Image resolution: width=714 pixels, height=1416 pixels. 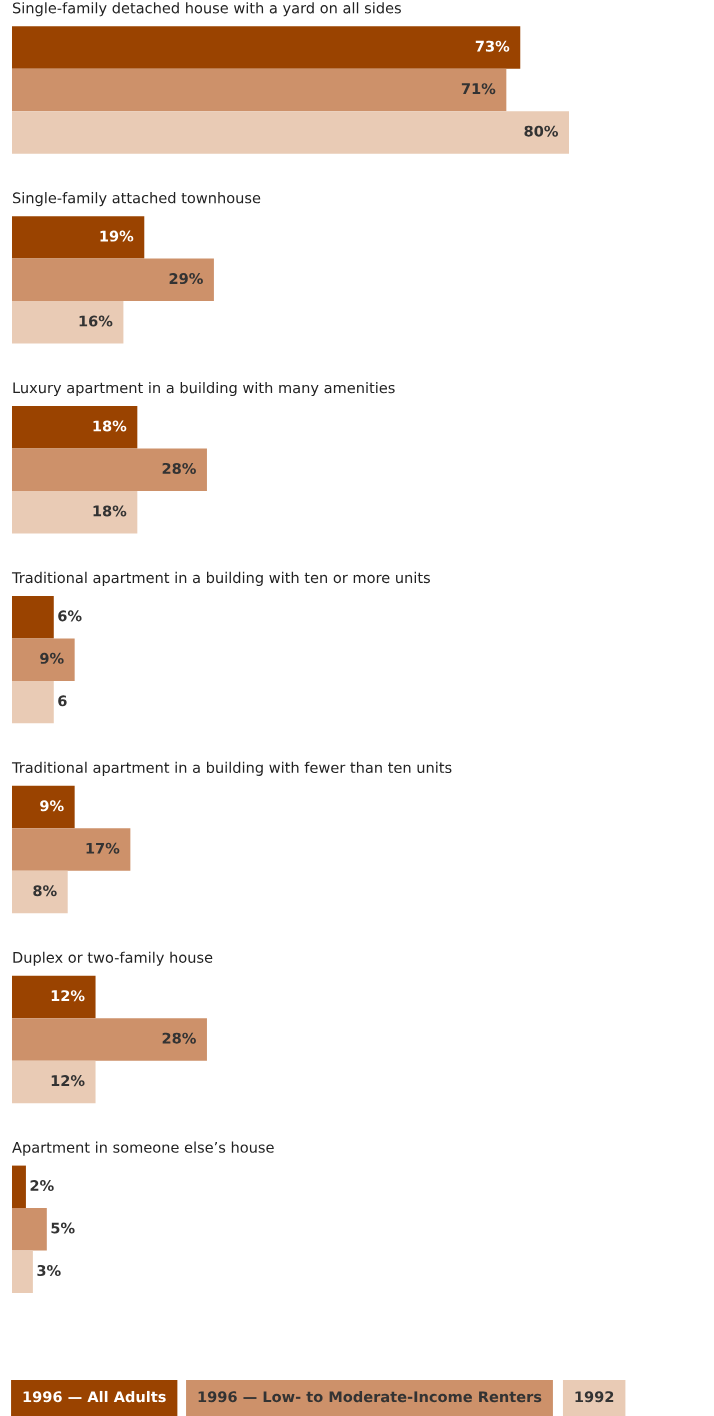 I want to click on data-label: 29%, so click(x=186, y=279).